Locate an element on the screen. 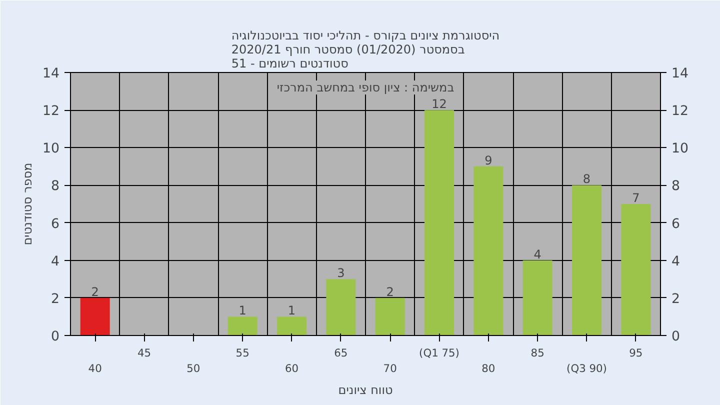  x-tick-label: 40 is located at coordinates (95, 369).